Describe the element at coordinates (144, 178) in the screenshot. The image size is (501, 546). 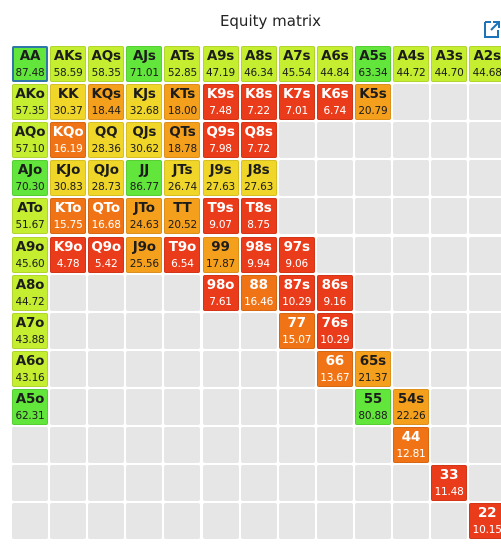
I see `matrix-cell-jj: JJ 86.77` at that location.